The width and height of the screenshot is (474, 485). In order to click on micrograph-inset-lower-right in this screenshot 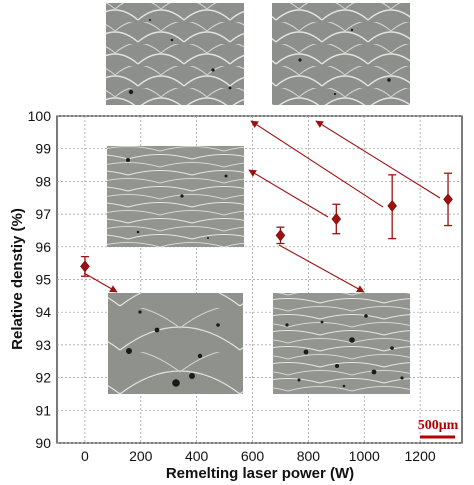, I will do `click(341, 343)`.